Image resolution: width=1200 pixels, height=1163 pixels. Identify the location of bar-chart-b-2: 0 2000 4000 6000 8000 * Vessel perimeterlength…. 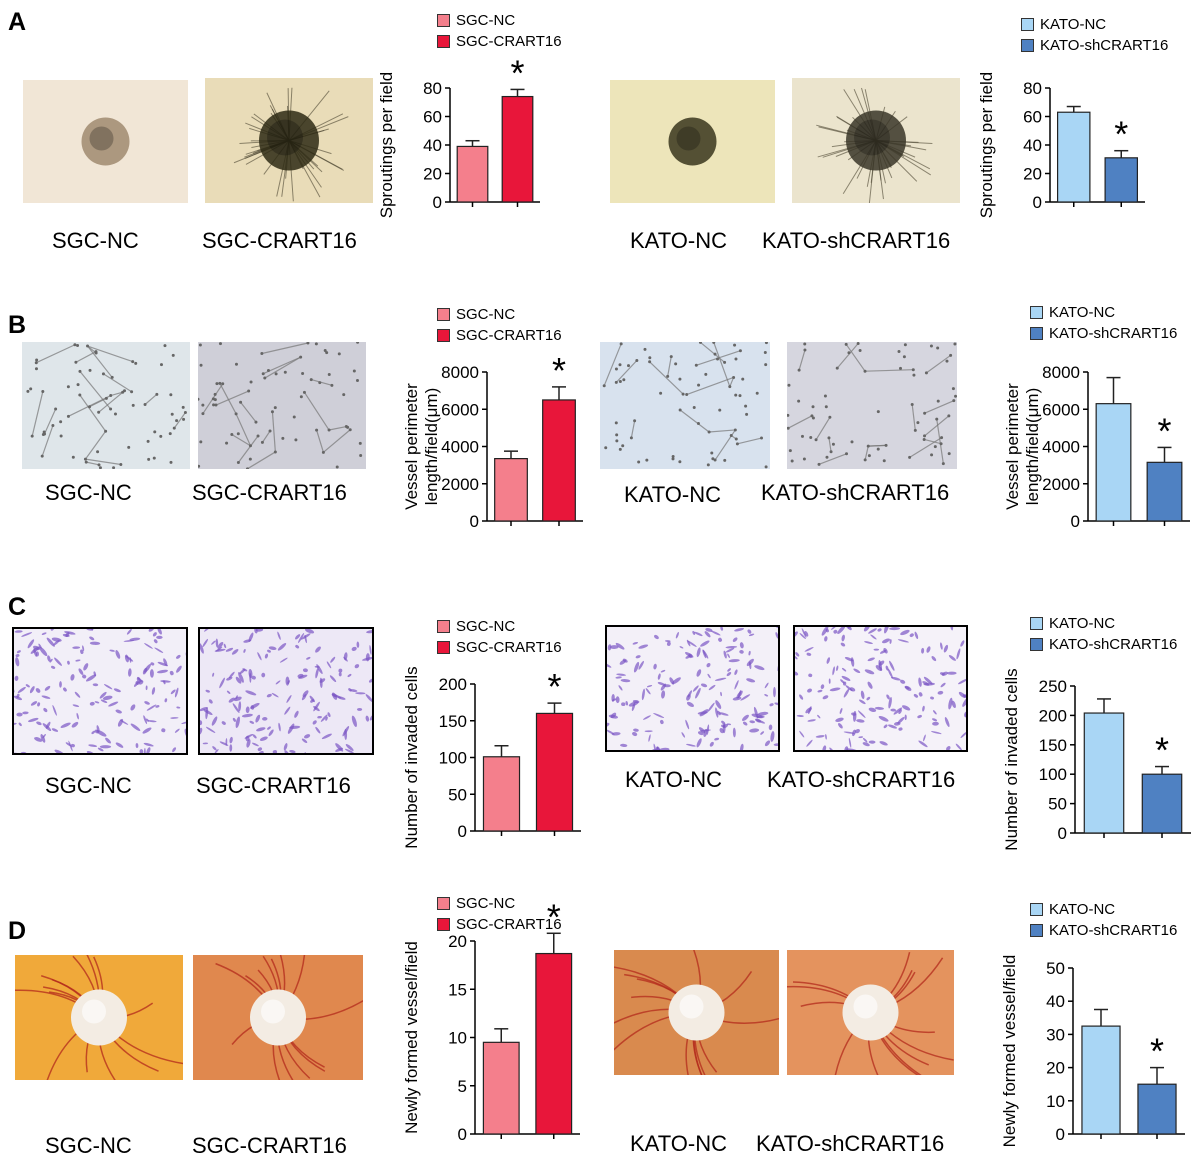
(1096, 447).